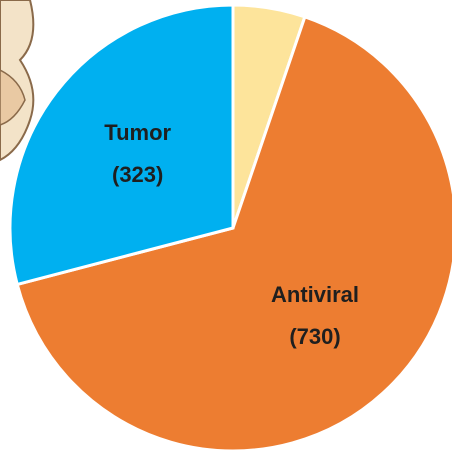 The height and width of the screenshot is (453, 452). I want to click on slice-label: Tumor, so click(137, 132).